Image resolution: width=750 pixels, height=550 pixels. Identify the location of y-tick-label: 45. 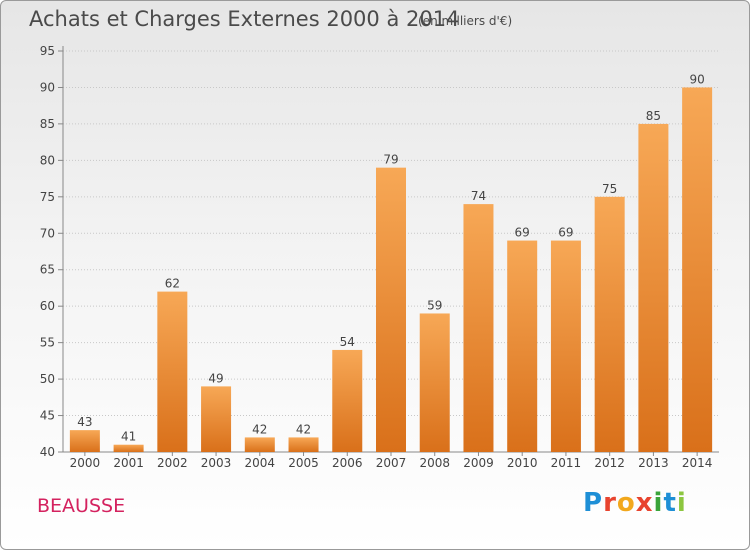
(47, 416).